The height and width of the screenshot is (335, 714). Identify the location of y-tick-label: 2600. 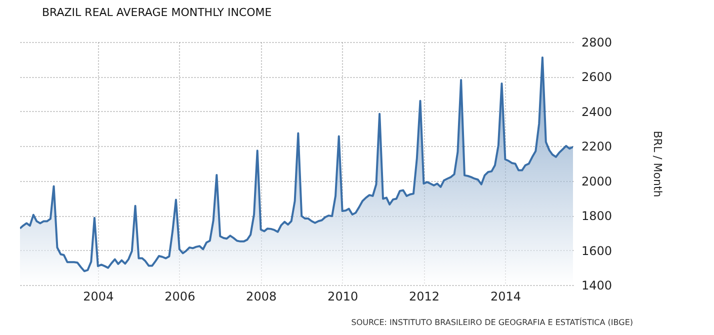
(597, 77).